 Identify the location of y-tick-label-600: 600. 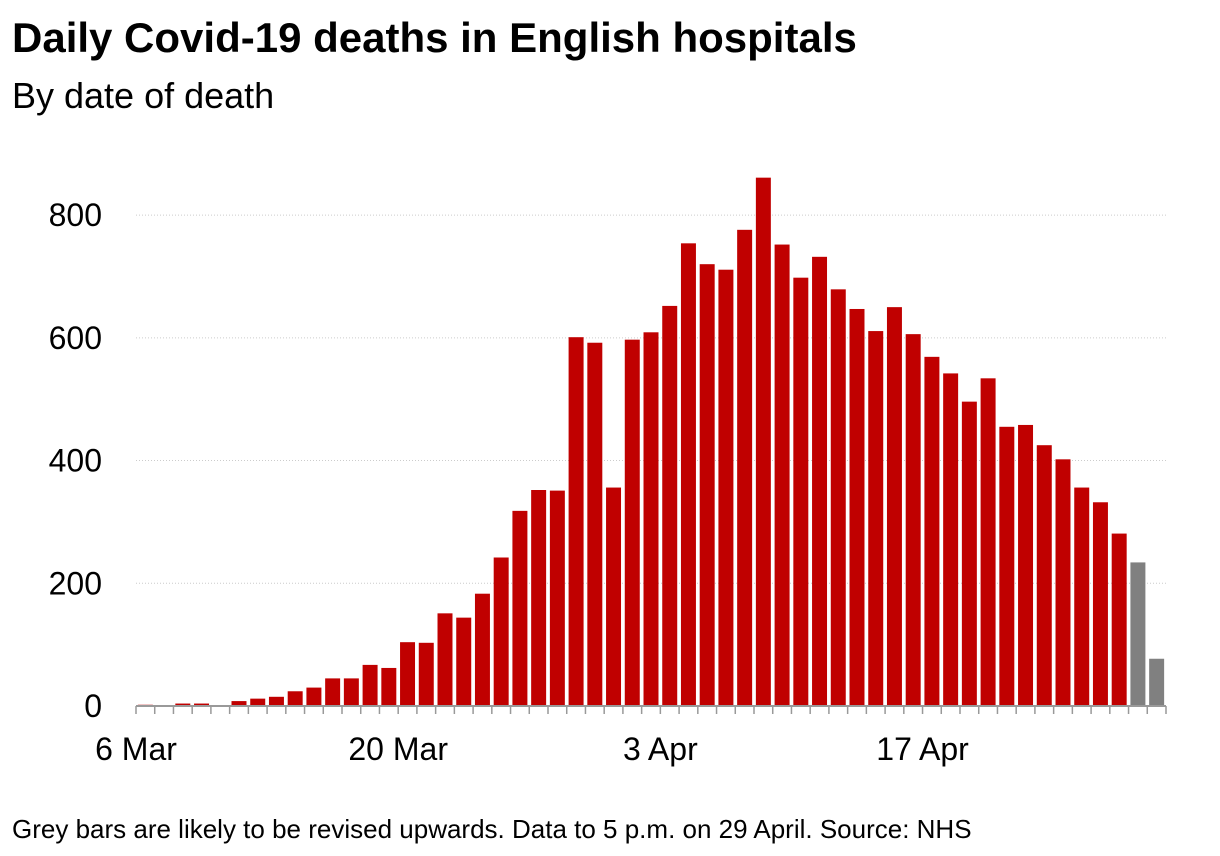
(75, 338).